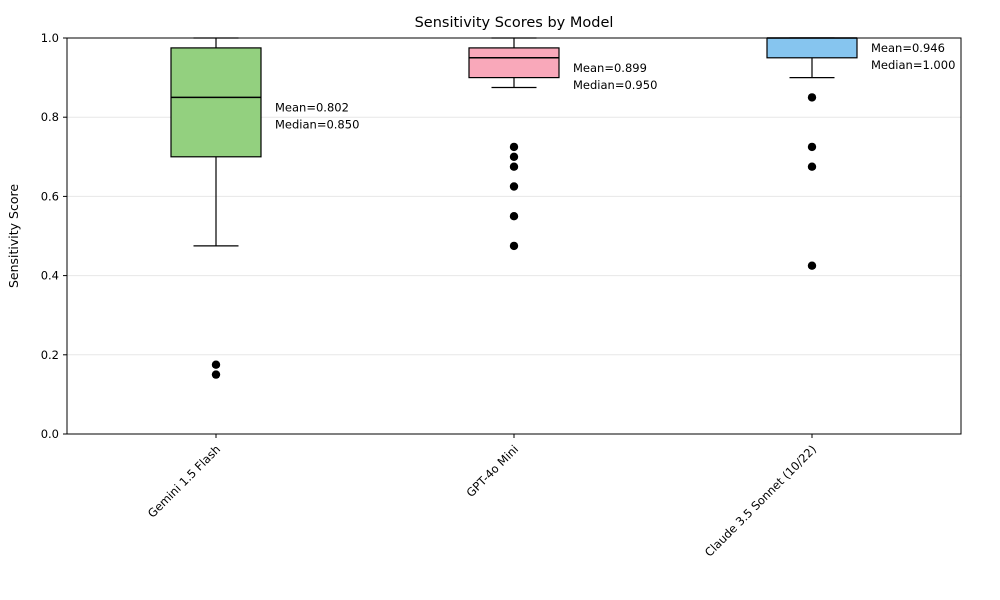 The width and height of the screenshot is (1000, 600). Describe the element at coordinates (50, 276) in the screenshot. I see `y-tick-label-0.4: 0.4` at that location.